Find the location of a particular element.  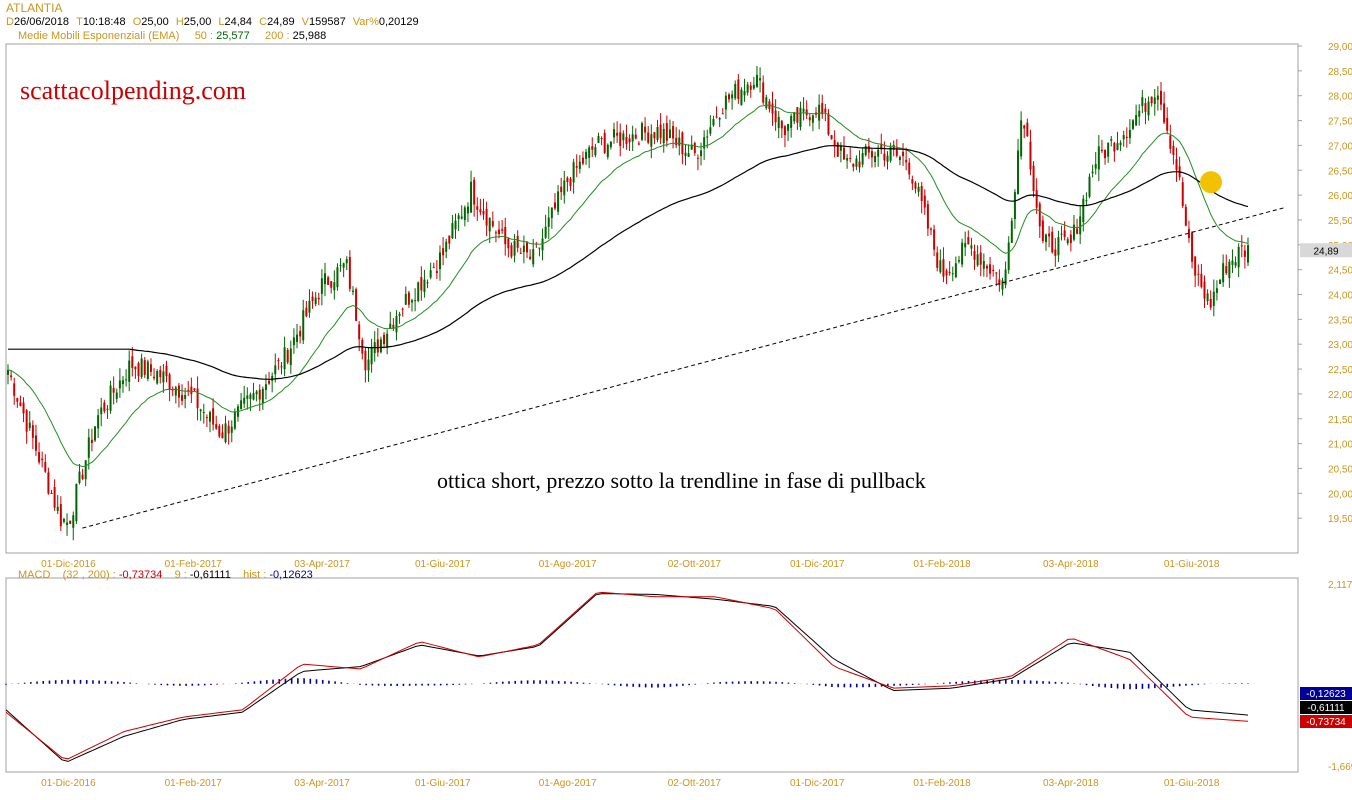

quote-value: 24,84 is located at coordinates (240, 22).